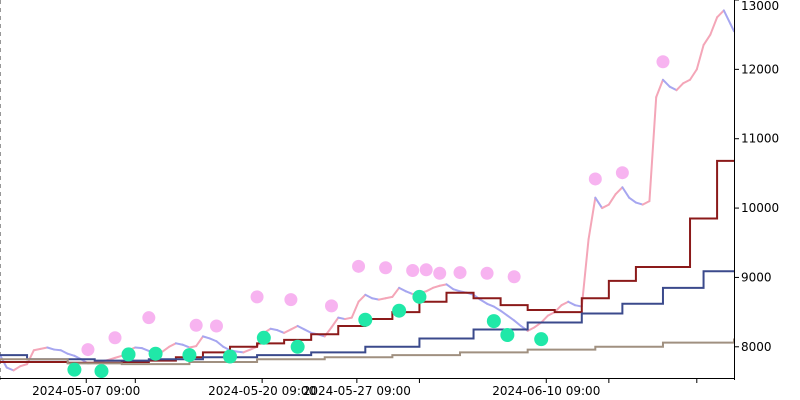  What do you see at coordinates (756, 177) in the screenshot?
I see `y-axis: 8000 9000 10000 11000 12000 13000` at bounding box center [756, 177].